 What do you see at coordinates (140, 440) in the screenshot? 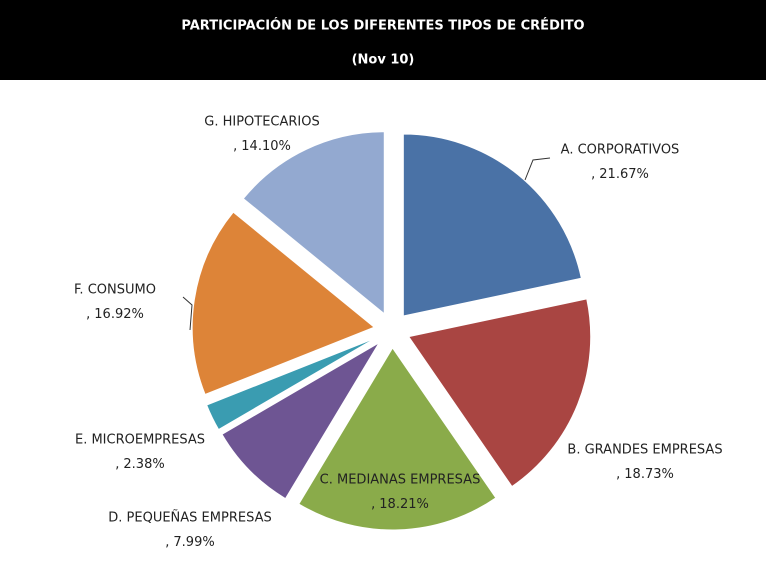
I see `slice-label-name: E. MICROEMPRESAS` at bounding box center [140, 440].